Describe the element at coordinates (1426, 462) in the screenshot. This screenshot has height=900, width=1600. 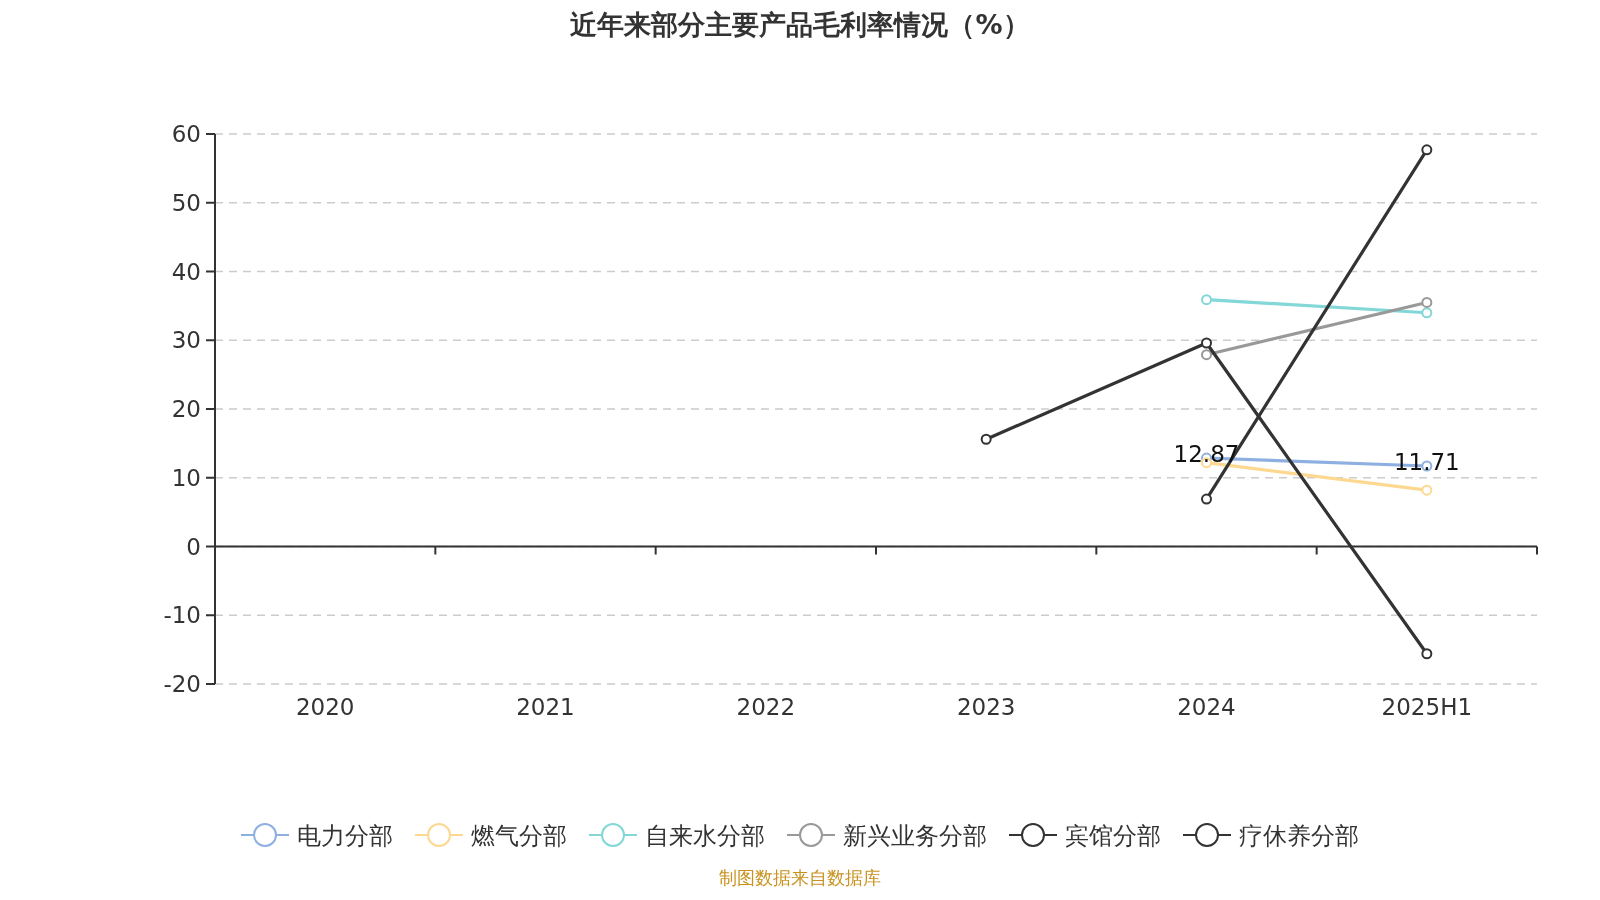
I see `data-label: 11.71` at that location.